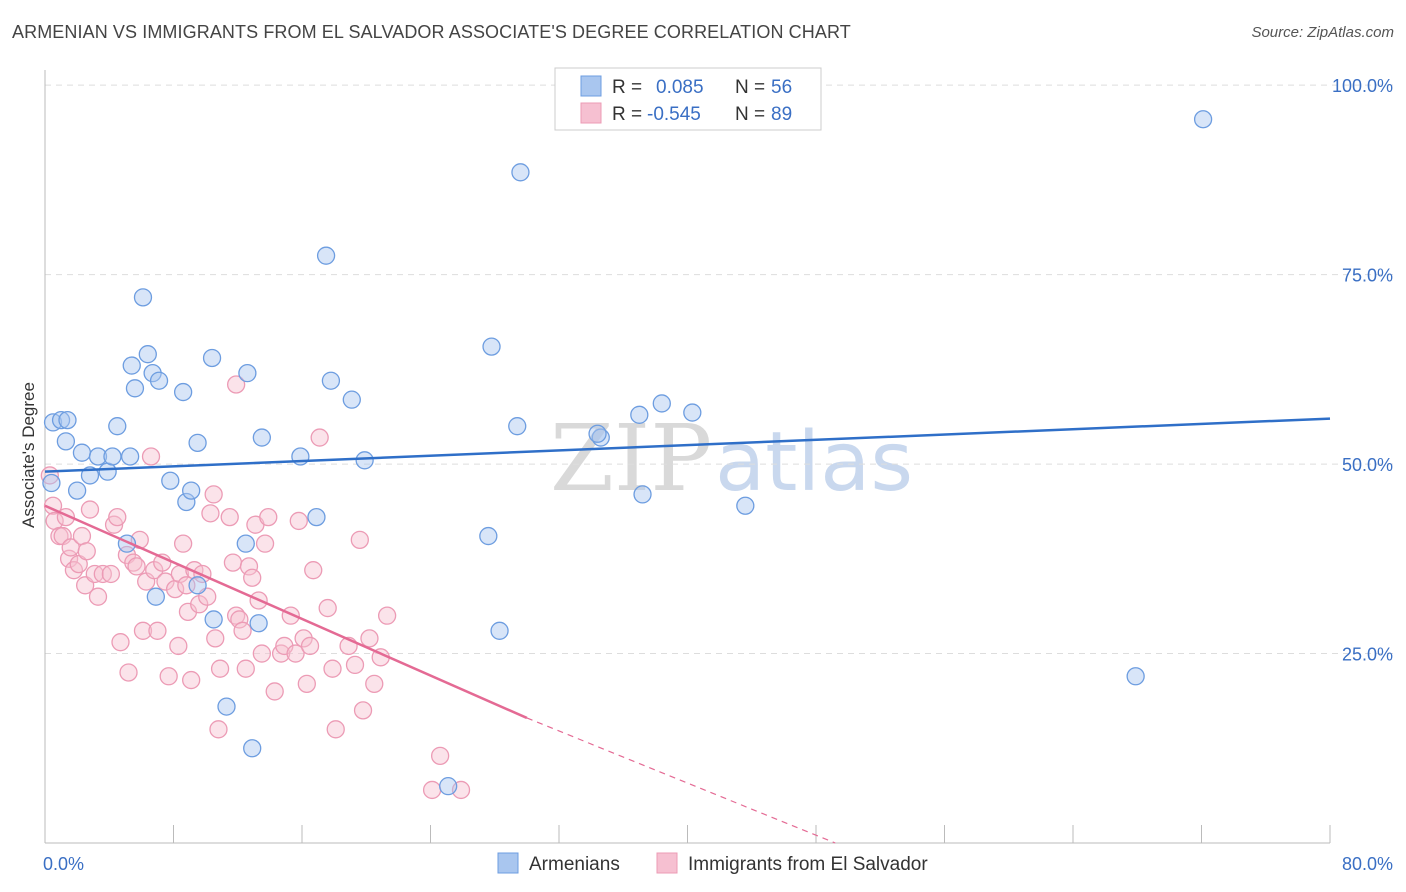 The image size is (1406, 892). I want to click on bottom-legend: Armenians Immigrants from El Salvador, so click(712, 863).